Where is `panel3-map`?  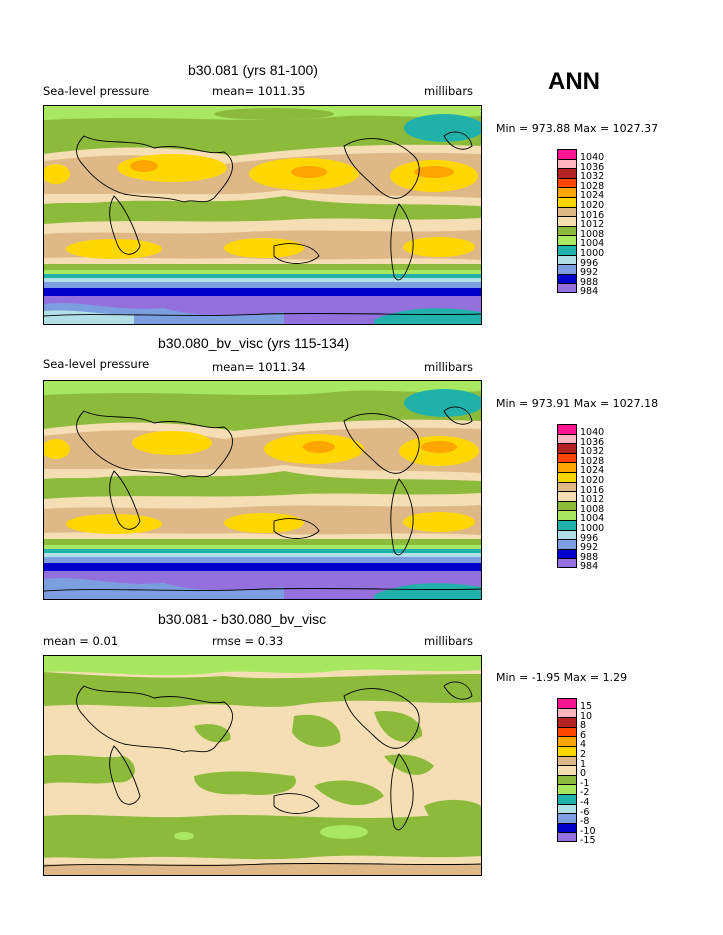 panel3-map is located at coordinates (262, 765).